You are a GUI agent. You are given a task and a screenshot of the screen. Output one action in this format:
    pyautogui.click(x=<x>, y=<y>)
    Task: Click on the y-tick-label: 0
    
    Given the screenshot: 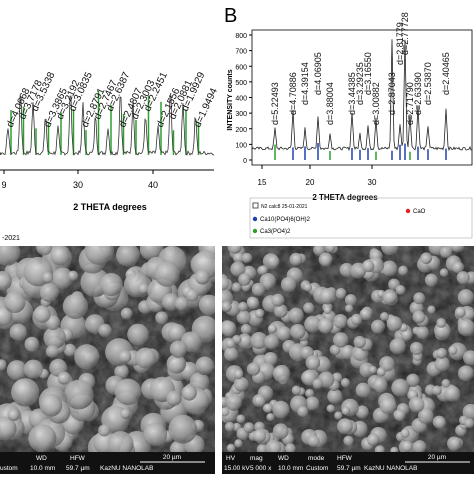 What is the action you would take?
    pyautogui.click(x=245, y=161)
    